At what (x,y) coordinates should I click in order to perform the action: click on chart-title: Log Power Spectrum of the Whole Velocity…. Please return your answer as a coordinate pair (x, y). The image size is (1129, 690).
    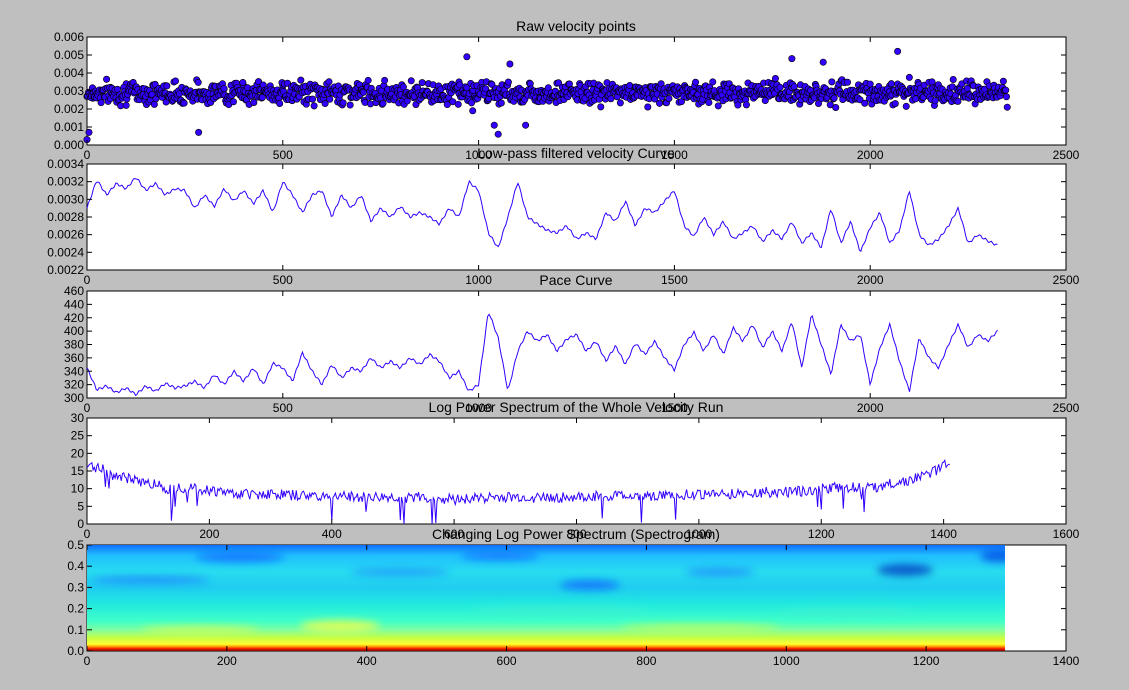
    Looking at the image, I should click on (576, 407).